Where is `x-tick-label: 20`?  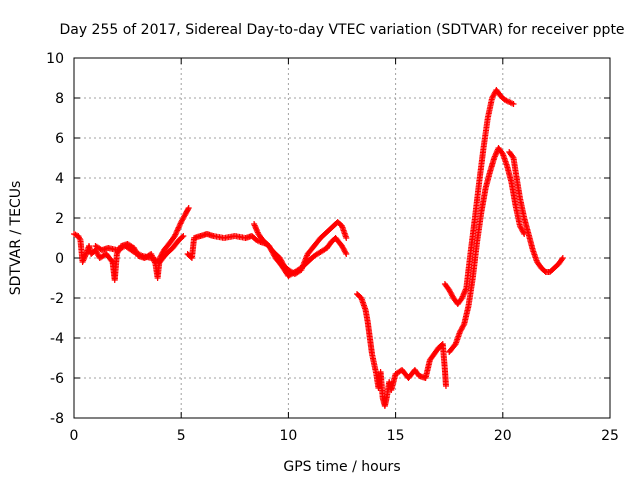
x-tick-label: 20 is located at coordinates (503, 436).